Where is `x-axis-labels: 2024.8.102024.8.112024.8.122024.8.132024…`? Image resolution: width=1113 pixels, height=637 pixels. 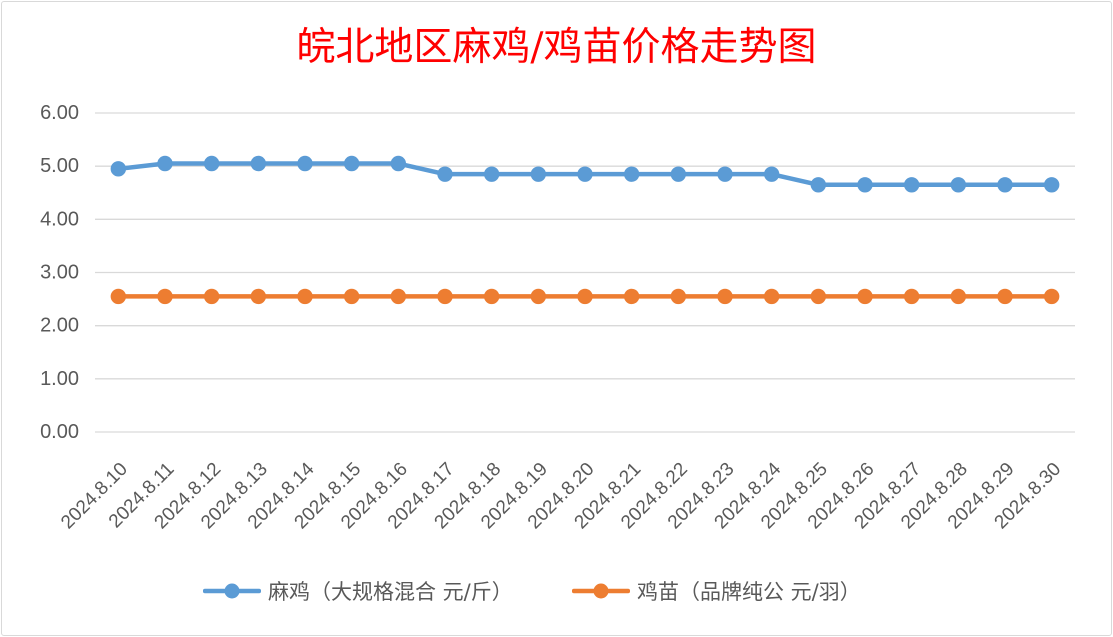 x-axis-labels: 2024.8.102024.8.112024.8.122024.8.132024… is located at coordinates (561, 495).